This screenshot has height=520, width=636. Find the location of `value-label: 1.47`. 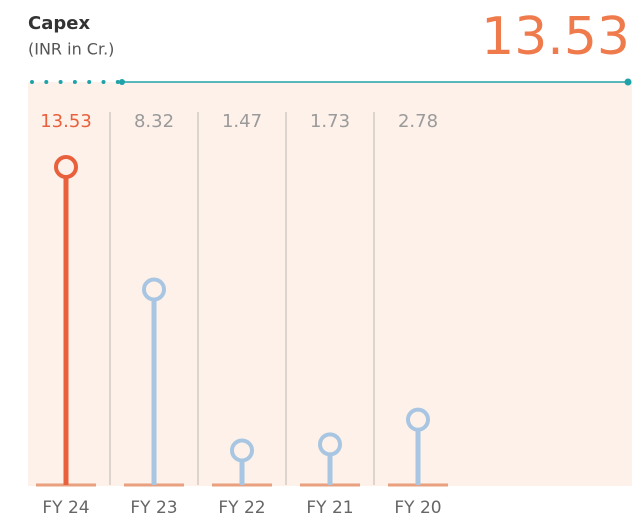

value-label: 1.47 is located at coordinates (242, 121).